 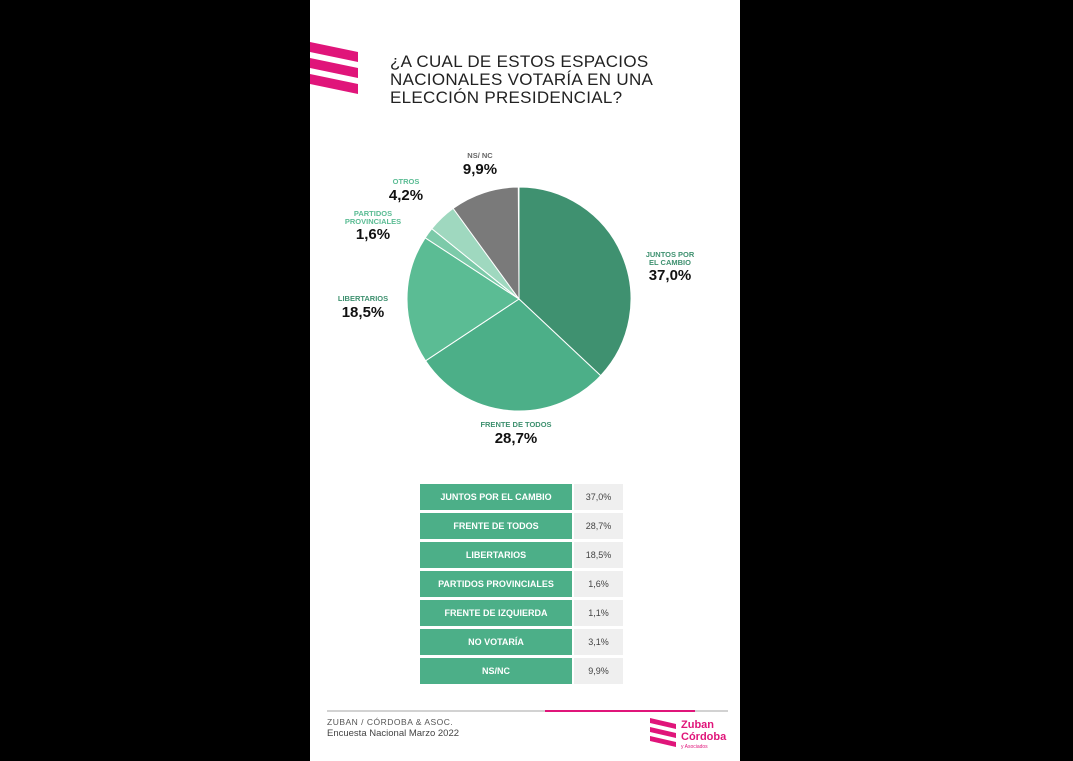 I want to click on table-cell-value: 28,7%, so click(x=598, y=526).